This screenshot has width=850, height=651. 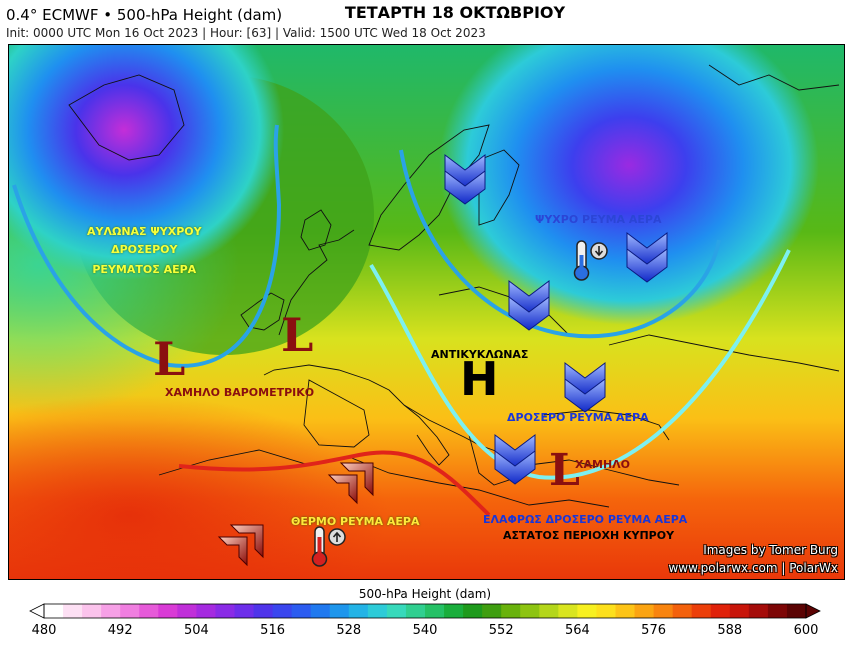 I want to click on credit-line1: Images by Tomer Burg, so click(x=770, y=550).